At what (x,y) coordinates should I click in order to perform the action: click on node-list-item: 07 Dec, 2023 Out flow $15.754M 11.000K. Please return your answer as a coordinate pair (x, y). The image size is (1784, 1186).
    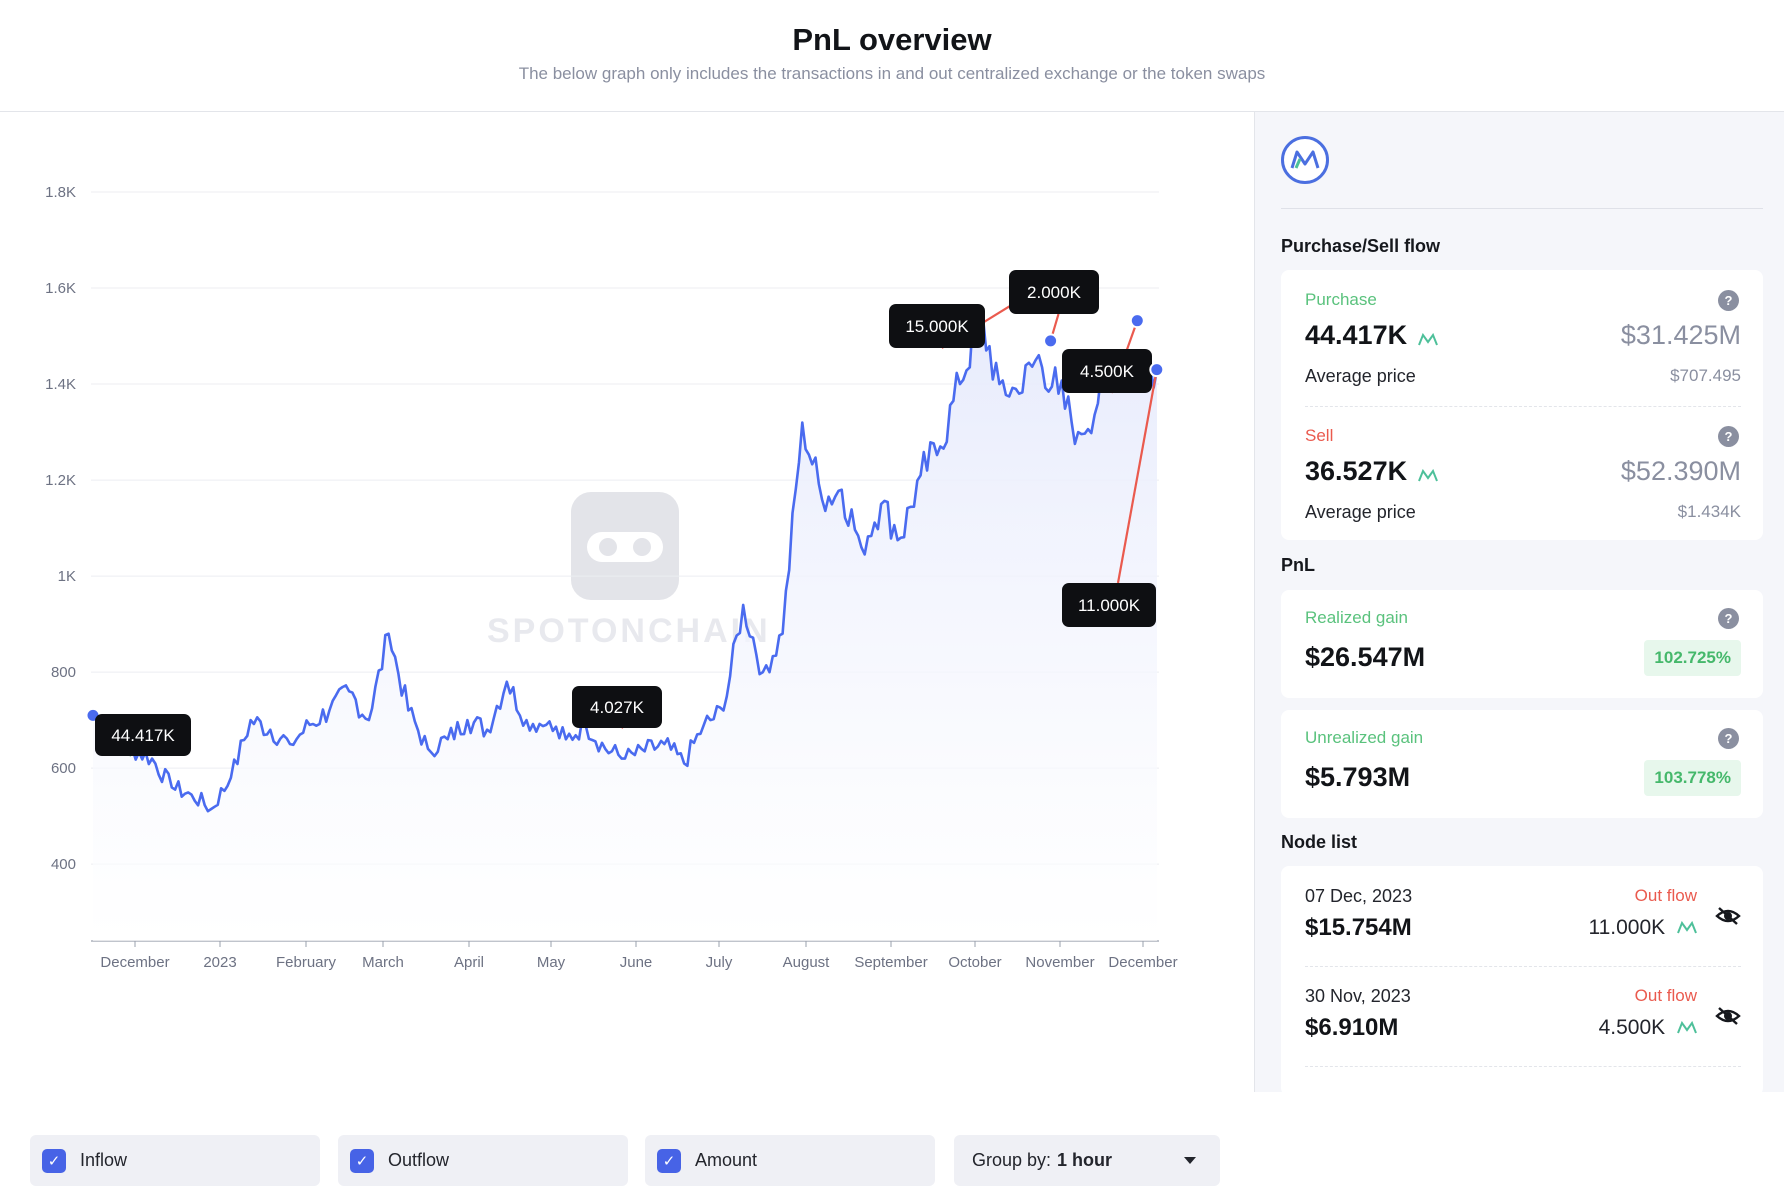
    Looking at the image, I should click on (1522, 916).